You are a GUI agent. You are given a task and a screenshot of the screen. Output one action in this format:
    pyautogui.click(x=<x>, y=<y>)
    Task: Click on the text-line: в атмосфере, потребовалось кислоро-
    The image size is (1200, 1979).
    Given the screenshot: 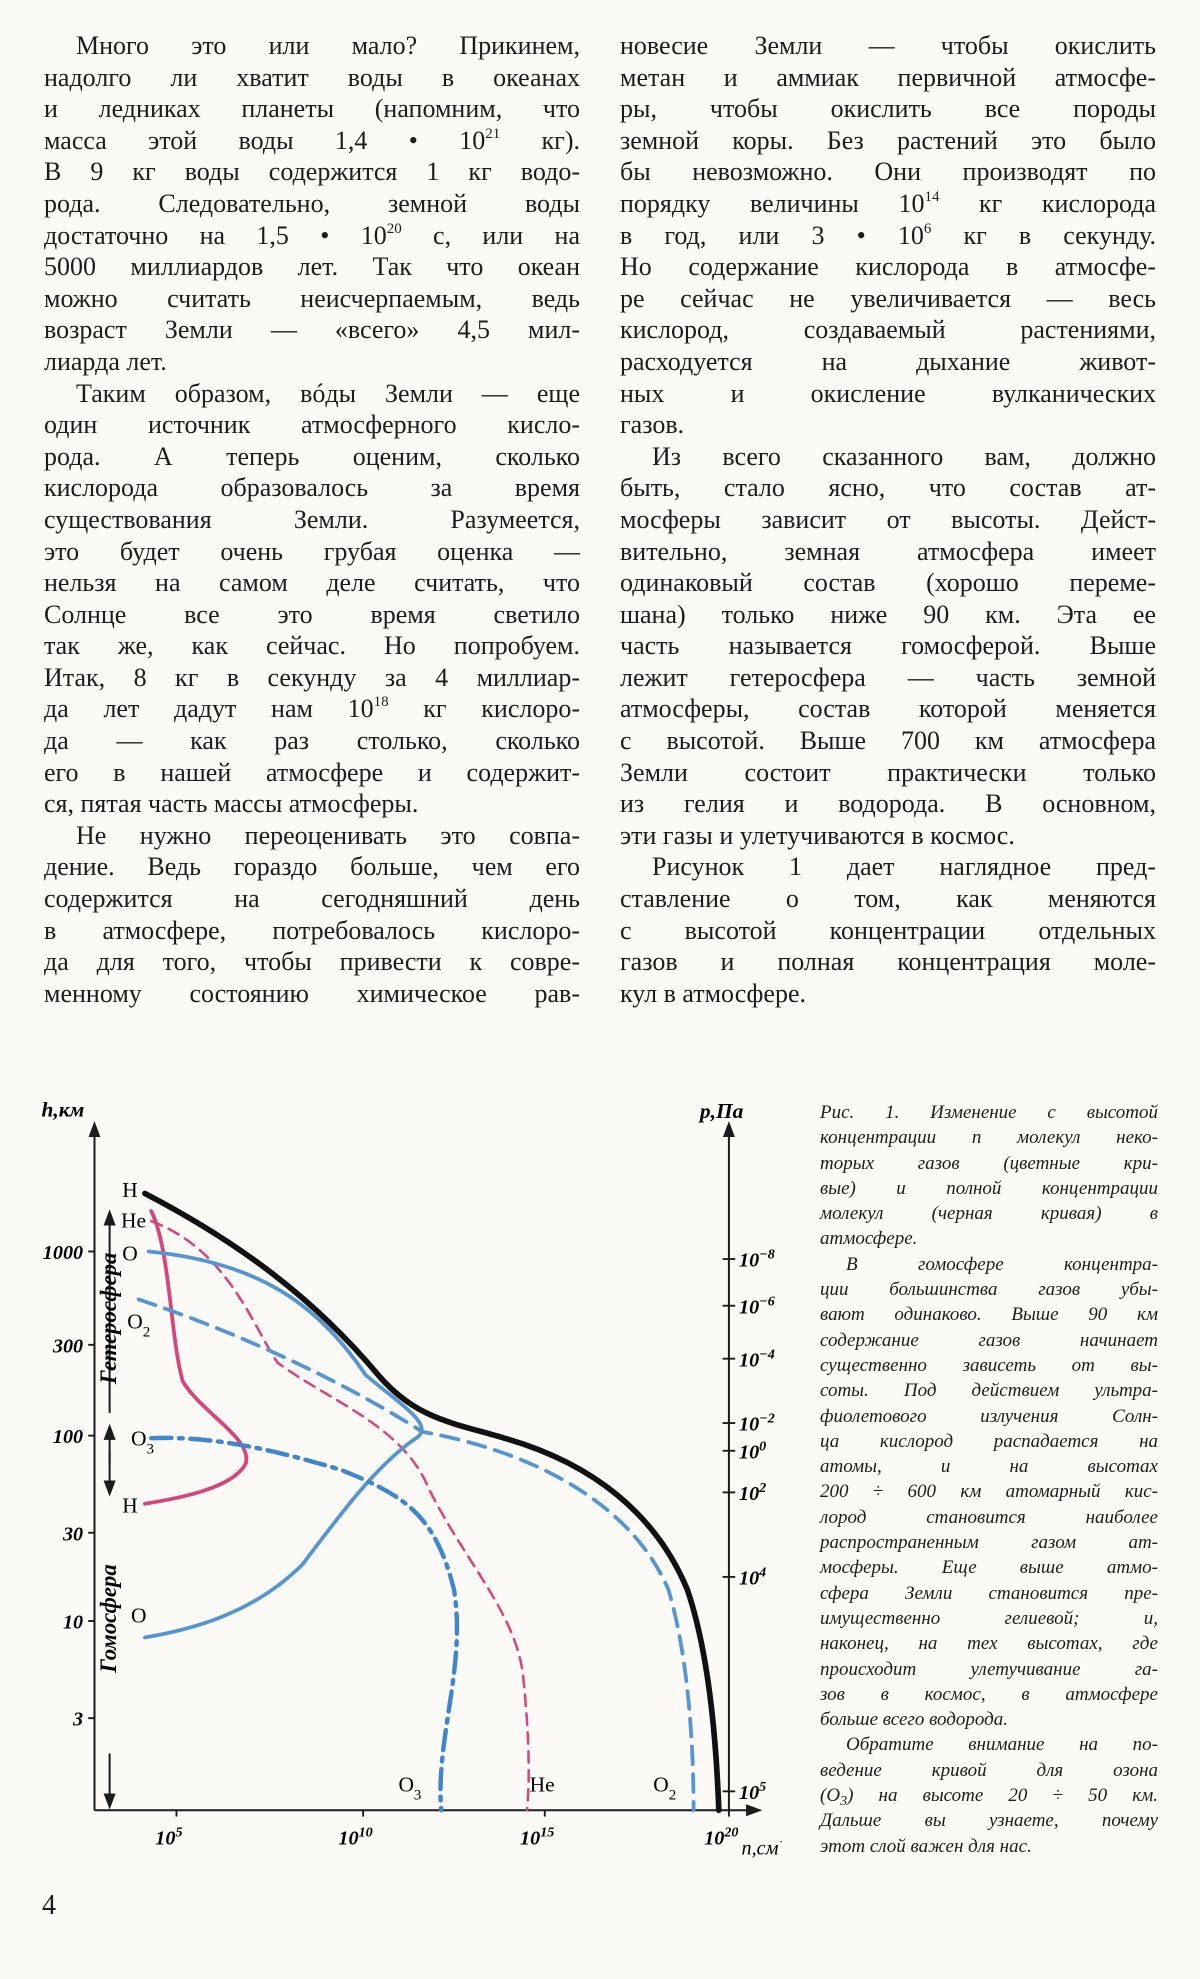 What is the action you would take?
    pyautogui.click(x=312, y=930)
    